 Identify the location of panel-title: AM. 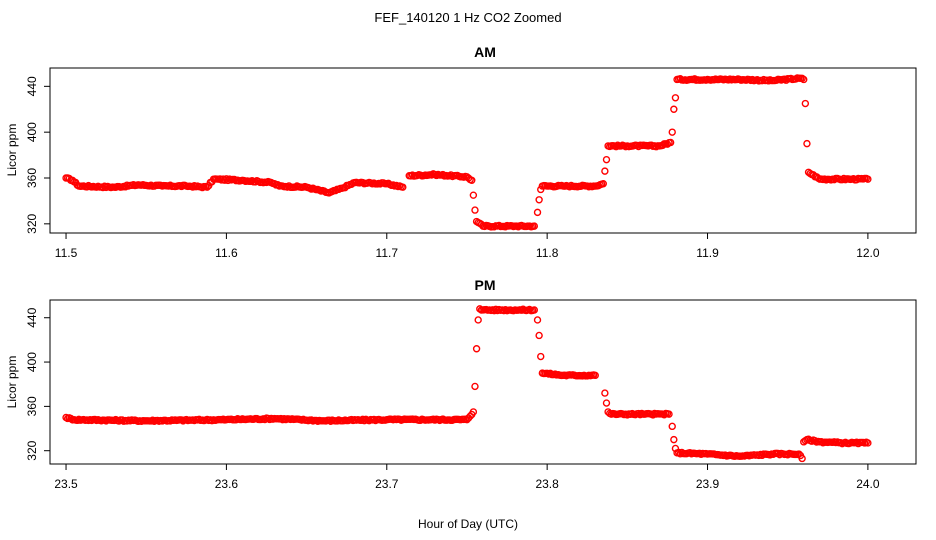
(485, 52).